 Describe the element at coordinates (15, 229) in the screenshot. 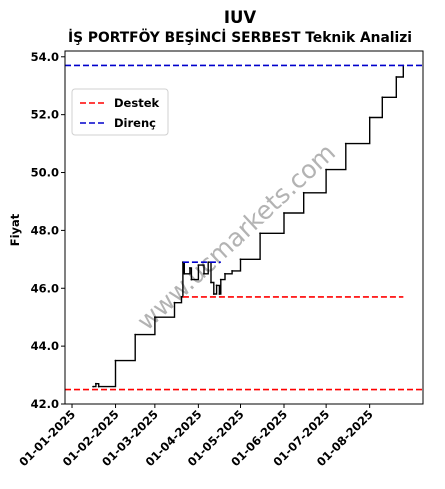

I see `y-axis-label: Fiyat` at that location.